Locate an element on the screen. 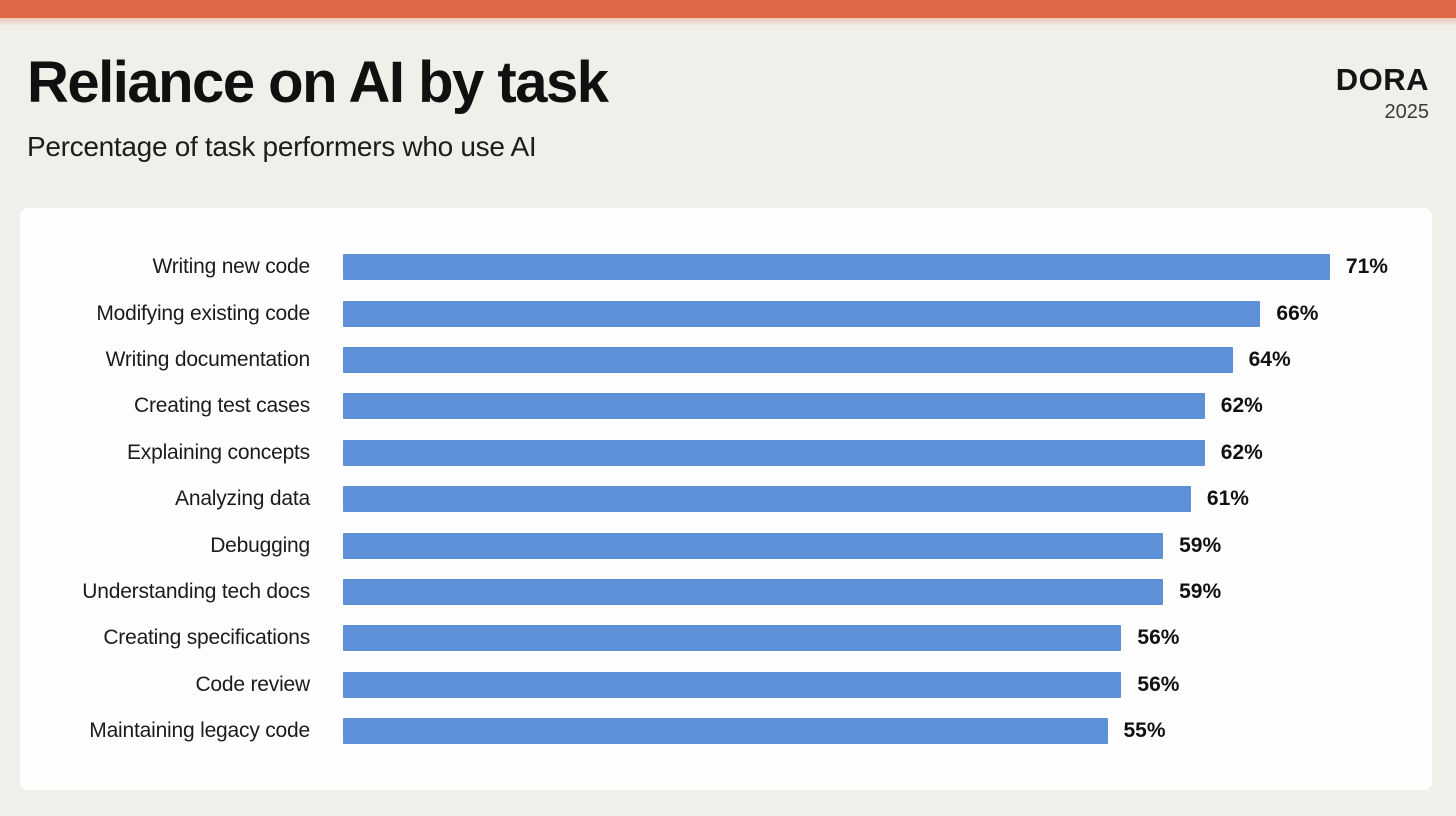 The image size is (1456, 816). page-subtitle: Percentage of task performers who use AI is located at coordinates (282, 146).